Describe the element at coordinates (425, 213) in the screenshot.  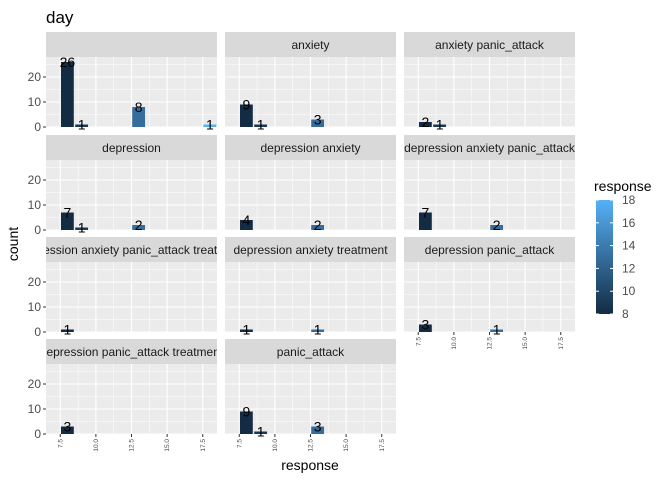
I see `bar-count-label: 7` at that location.